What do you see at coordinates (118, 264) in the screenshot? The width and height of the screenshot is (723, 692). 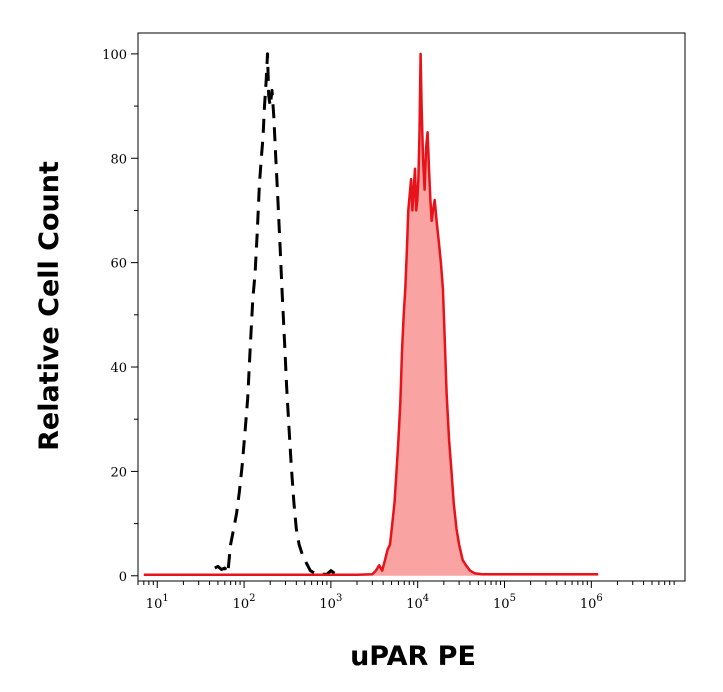 I see `y-tick-label: 60` at bounding box center [118, 264].